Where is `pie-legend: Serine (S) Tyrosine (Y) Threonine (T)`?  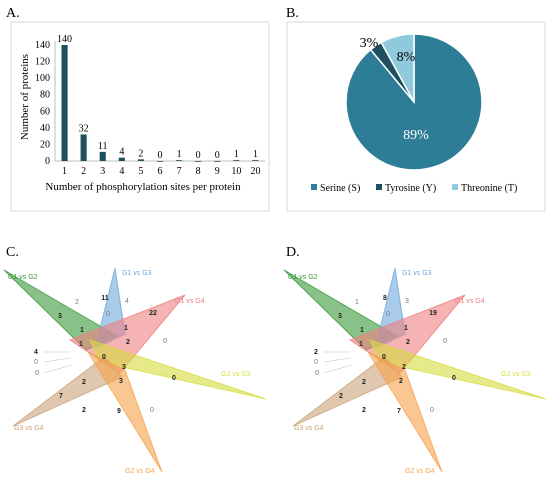
pie-legend: Serine (S) Tyrosine (Y) Threonine (T) is located at coordinates (414, 188).